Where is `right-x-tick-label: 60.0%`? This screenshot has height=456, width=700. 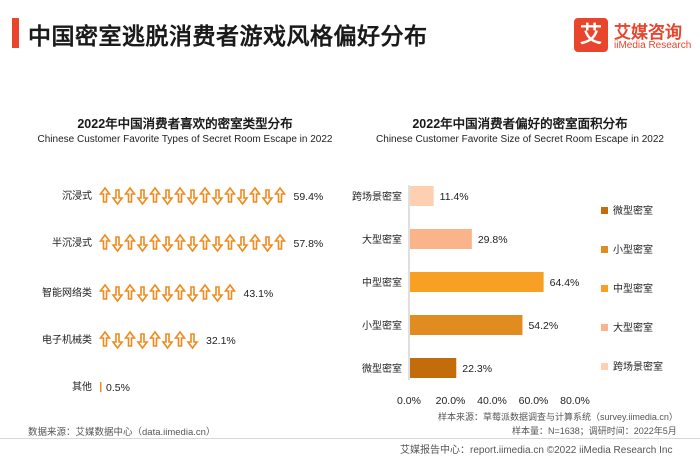 right-x-tick-label: 60.0% is located at coordinates (534, 401).